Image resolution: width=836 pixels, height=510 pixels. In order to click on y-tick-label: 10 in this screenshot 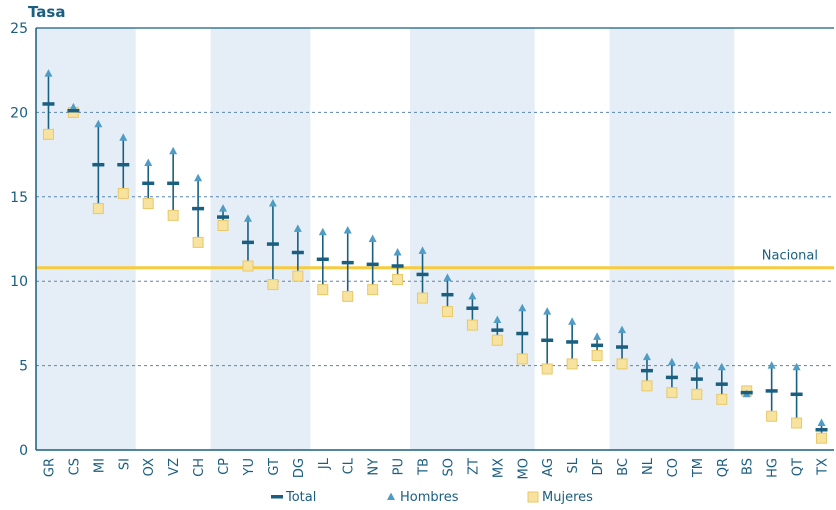, I will do `click(19, 282)`.